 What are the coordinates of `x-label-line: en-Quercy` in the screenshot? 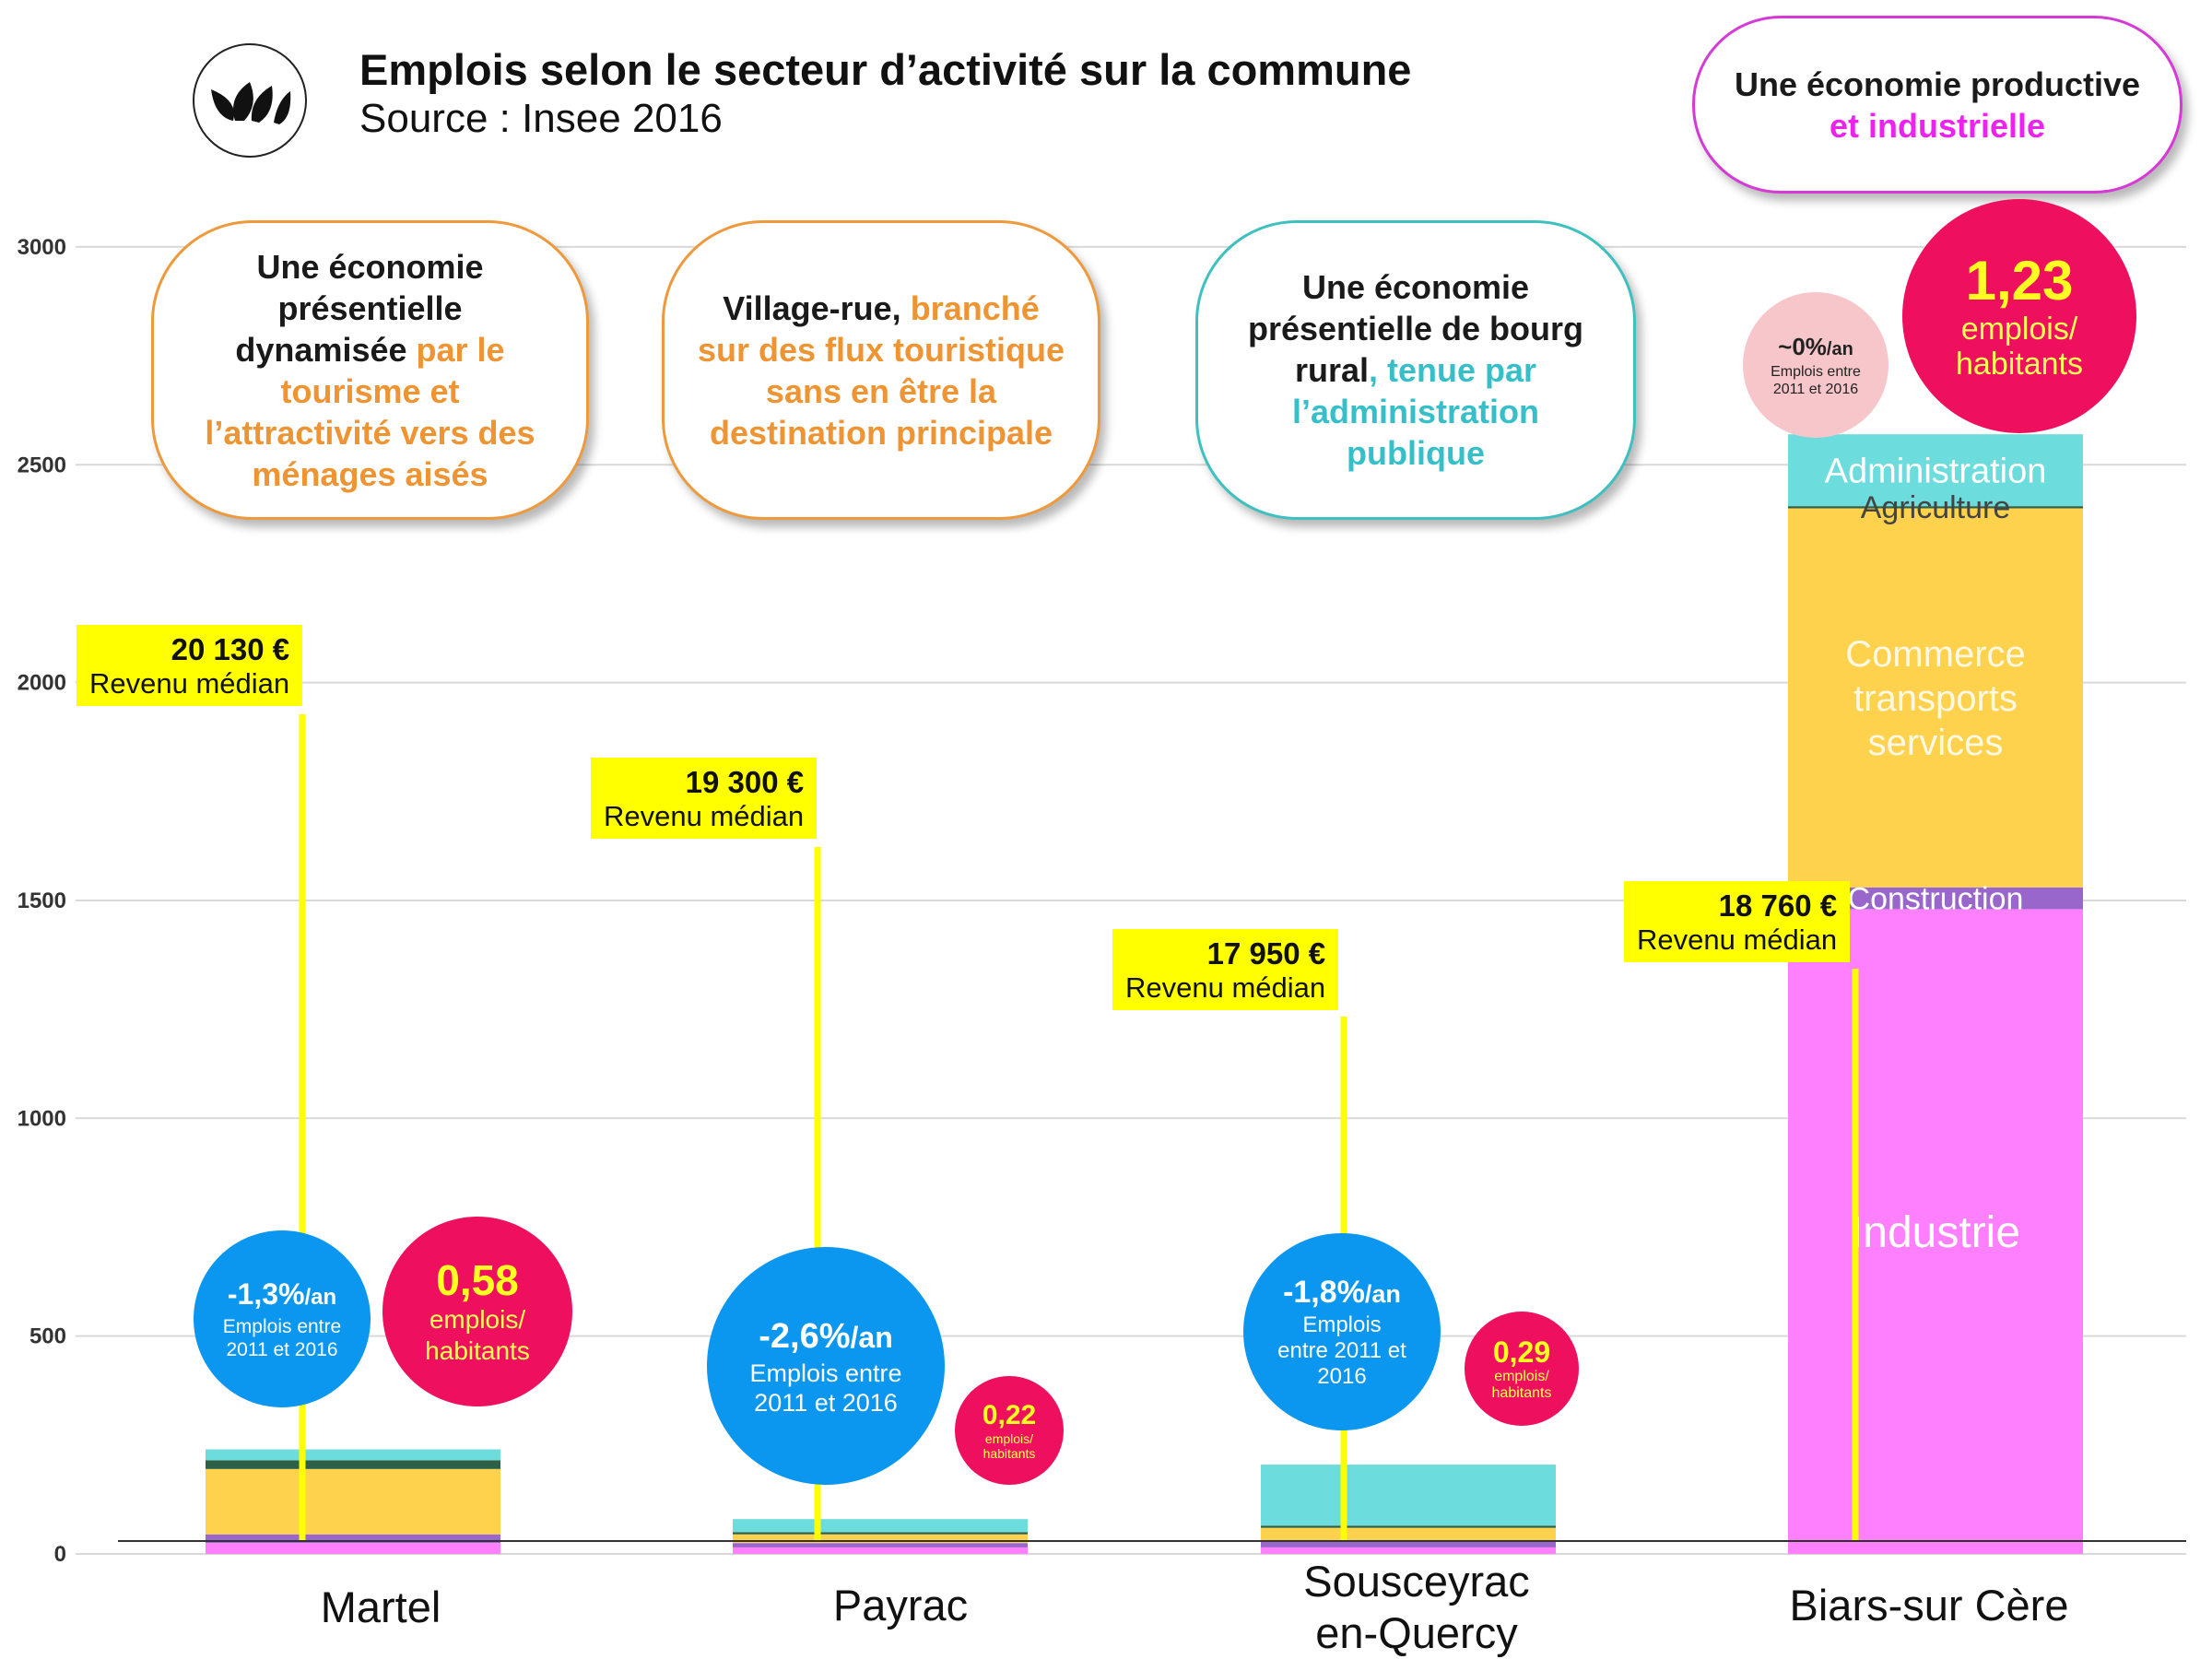 It's located at (1416, 1632).